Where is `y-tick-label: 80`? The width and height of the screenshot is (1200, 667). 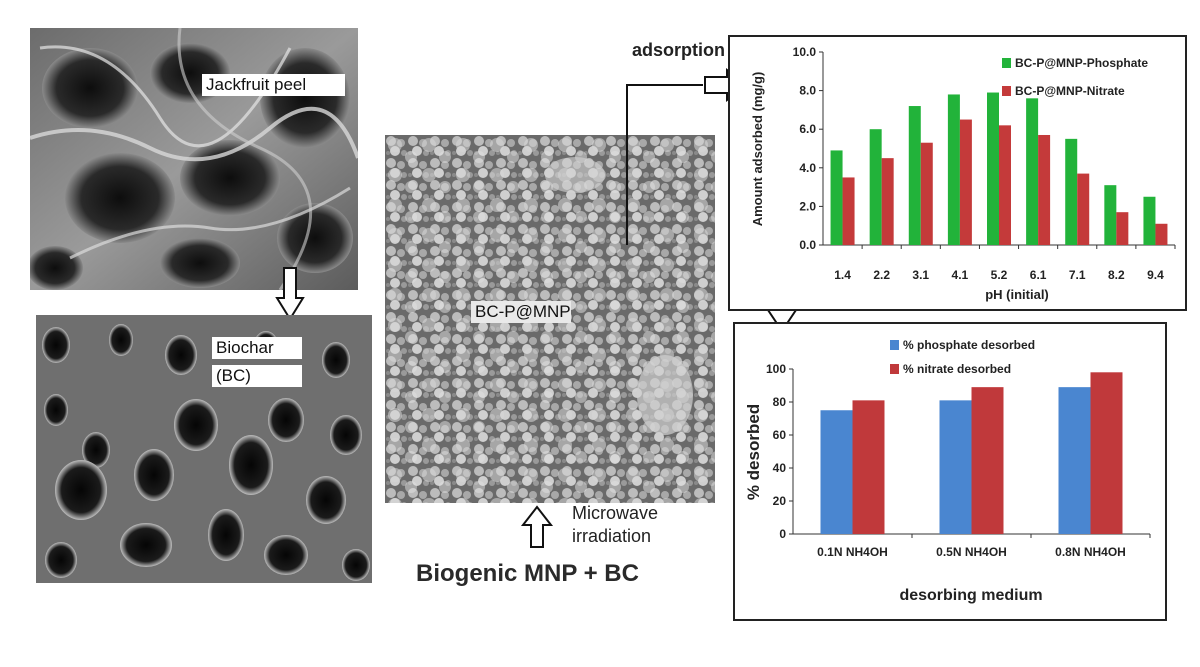 y-tick-label: 80 is located at coordinates (780, 402).